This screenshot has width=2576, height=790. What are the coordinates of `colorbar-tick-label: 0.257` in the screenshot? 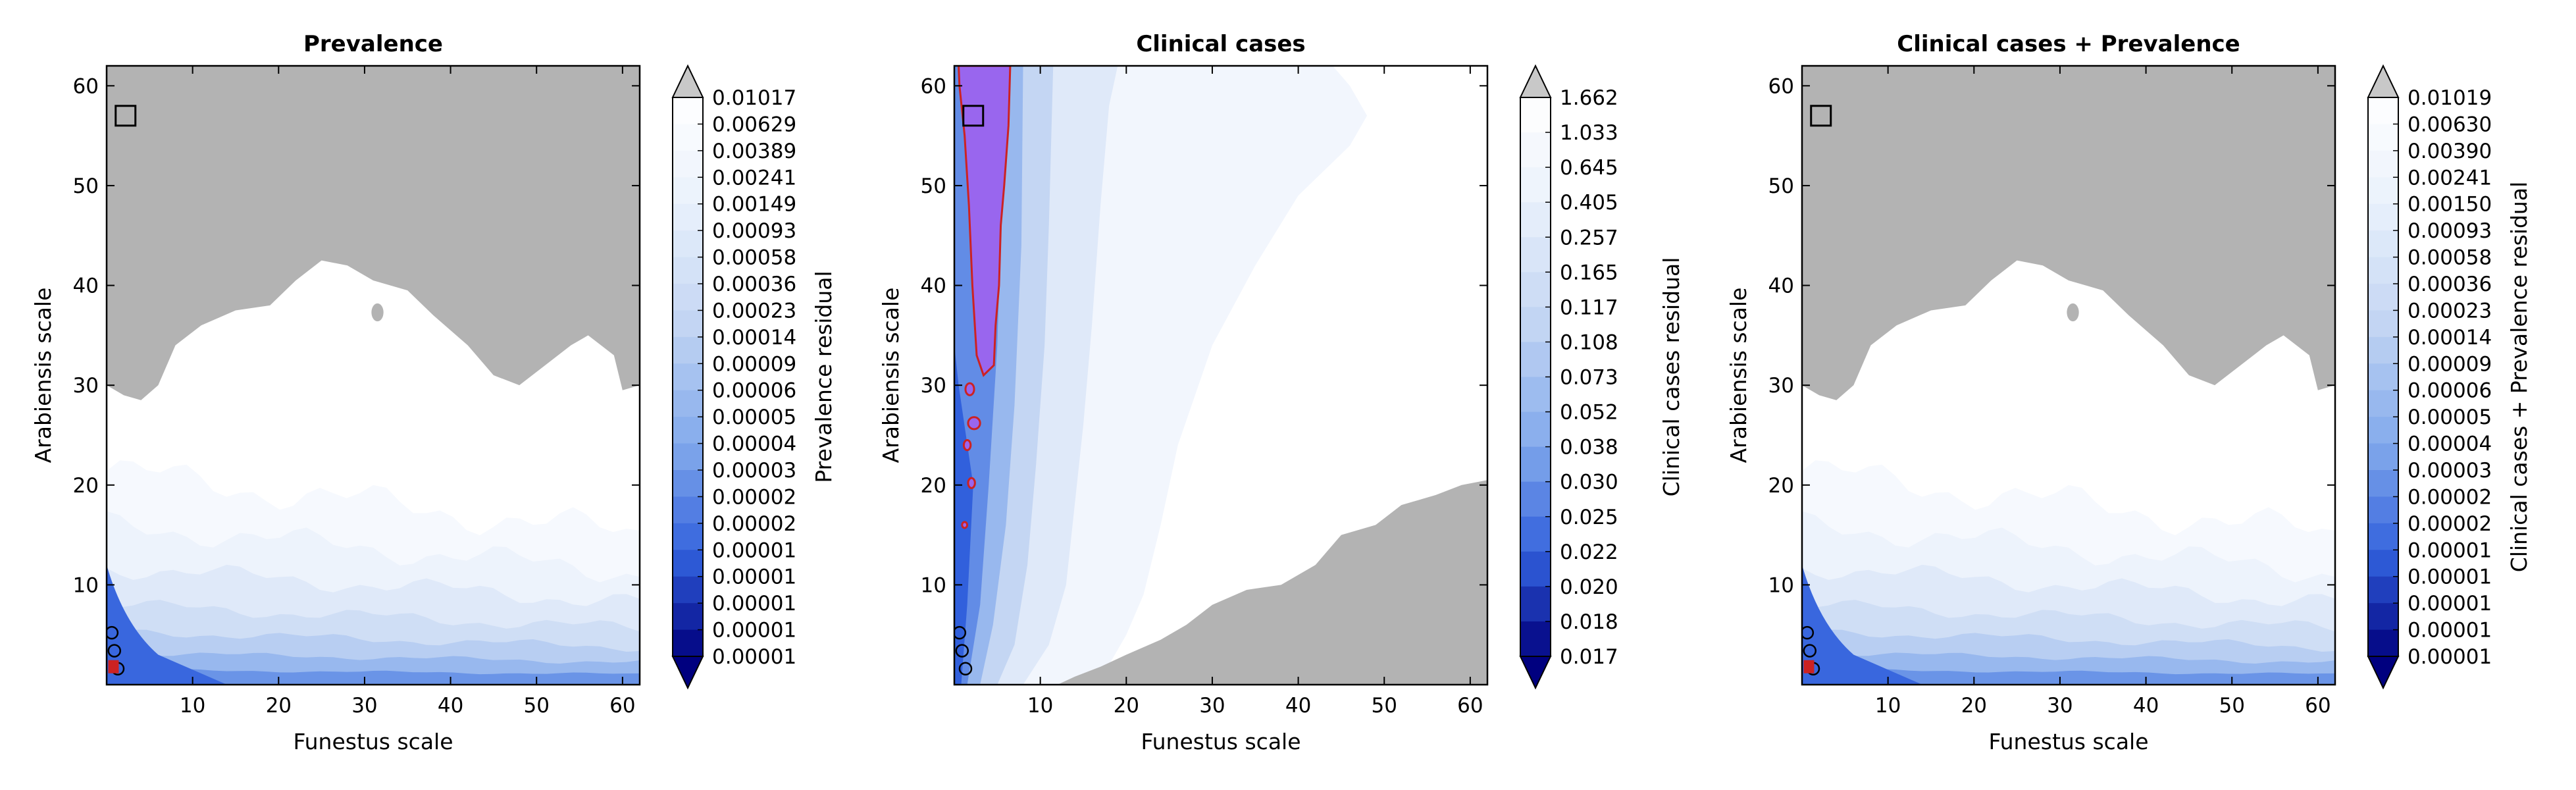 It's located at (1589, 238).